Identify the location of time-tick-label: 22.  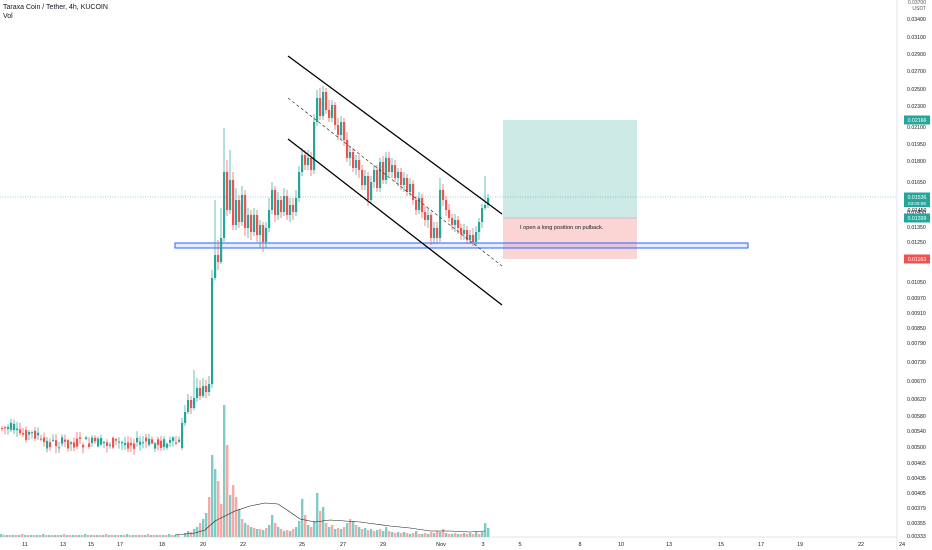
(243, 545).